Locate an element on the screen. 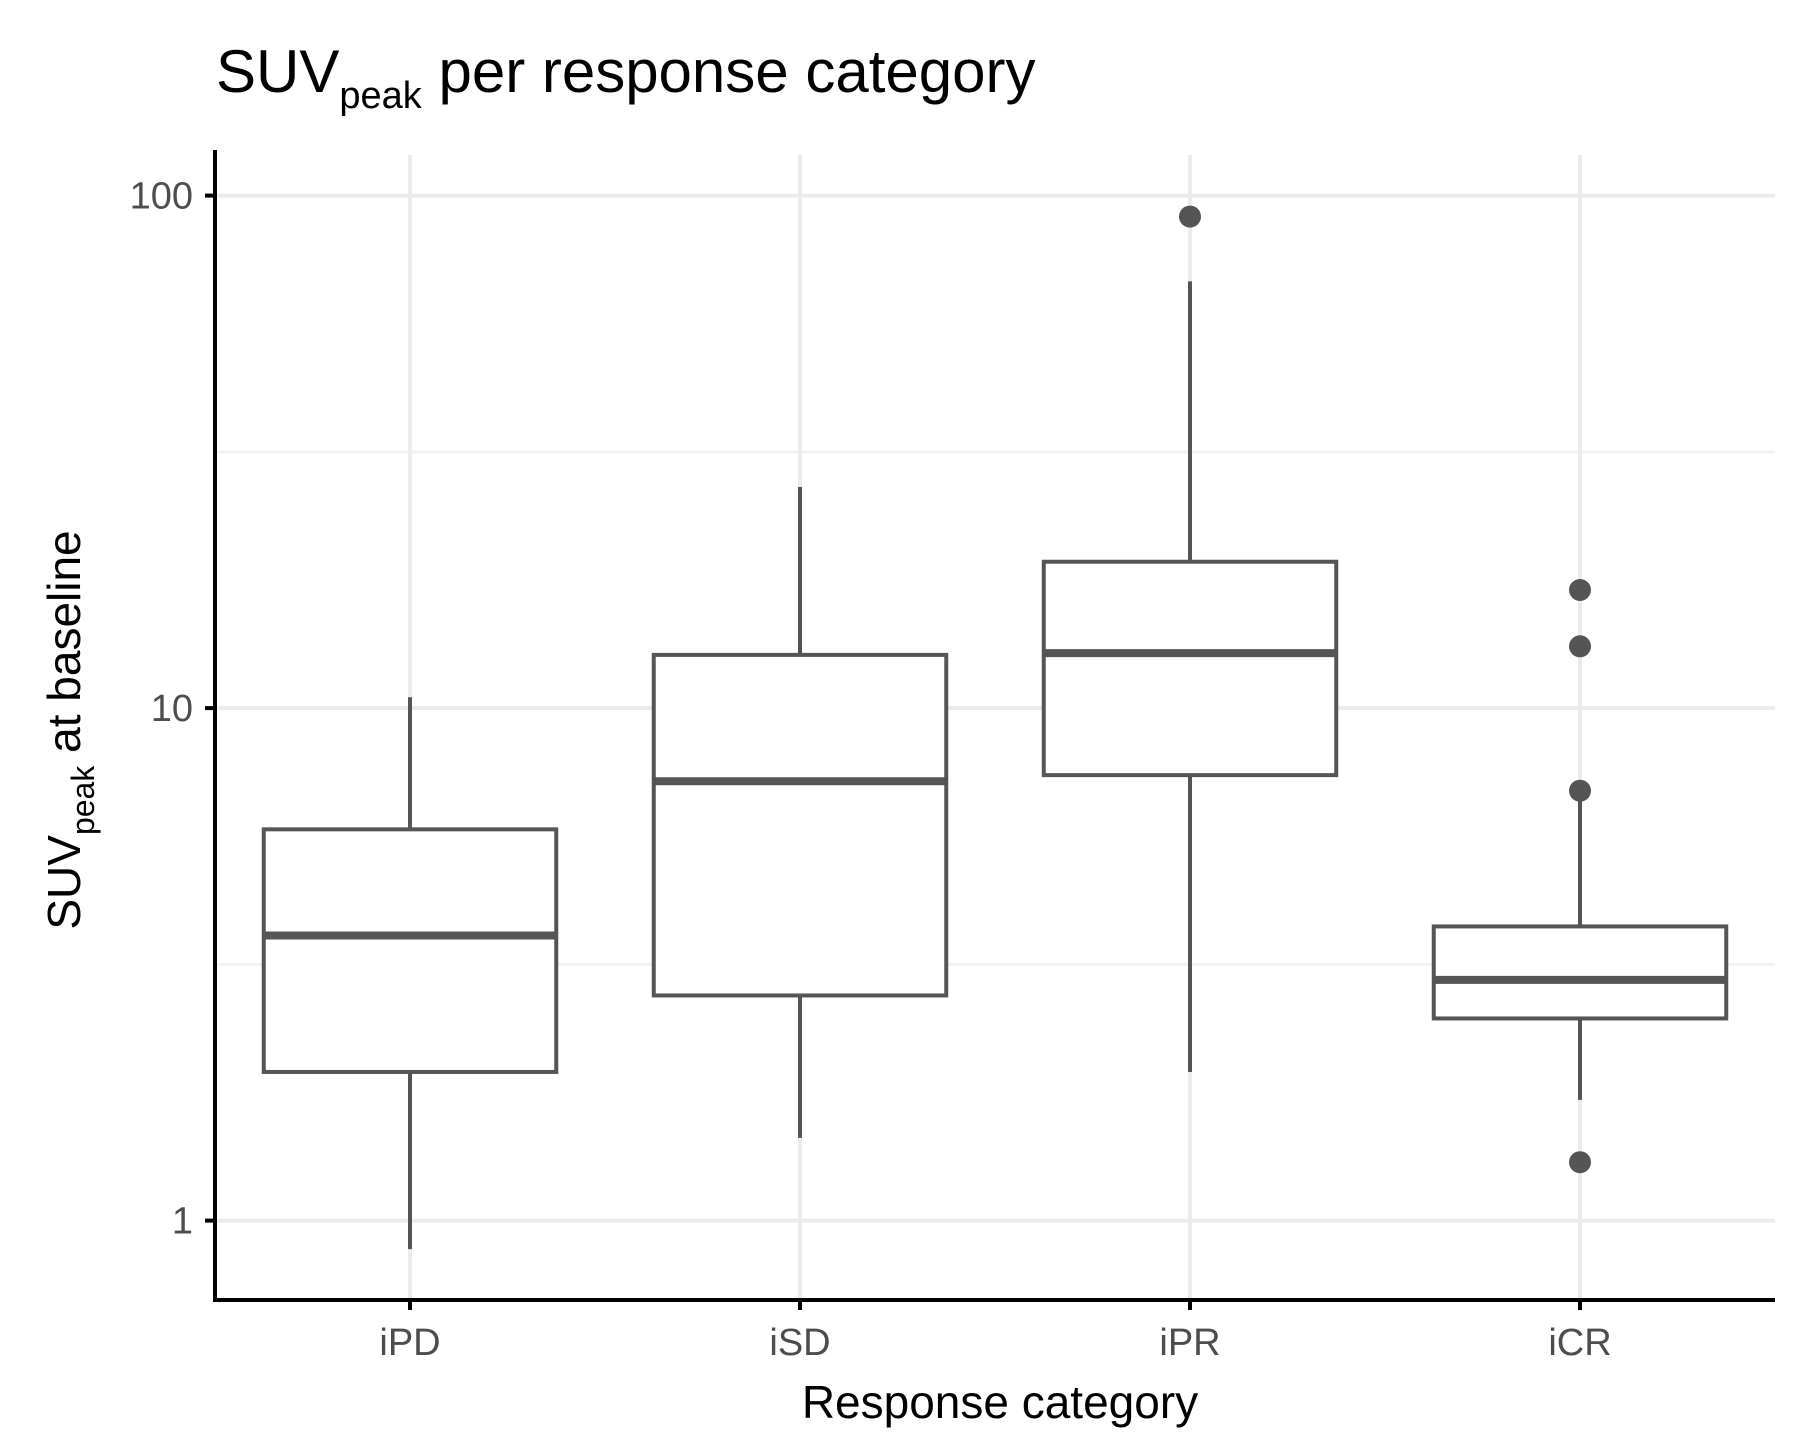  box-group-ipd is located at coordinates (410, 973).